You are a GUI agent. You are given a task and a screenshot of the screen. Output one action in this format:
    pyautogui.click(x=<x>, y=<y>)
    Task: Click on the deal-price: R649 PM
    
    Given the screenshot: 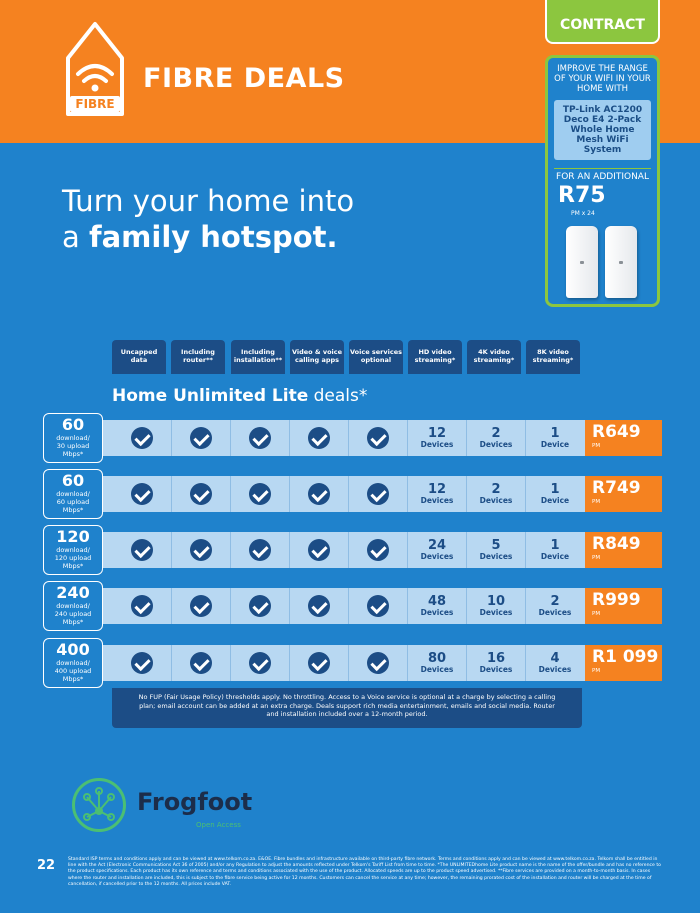 What is the action you would take?
    pyautogui.click(x=623, y=438)
    